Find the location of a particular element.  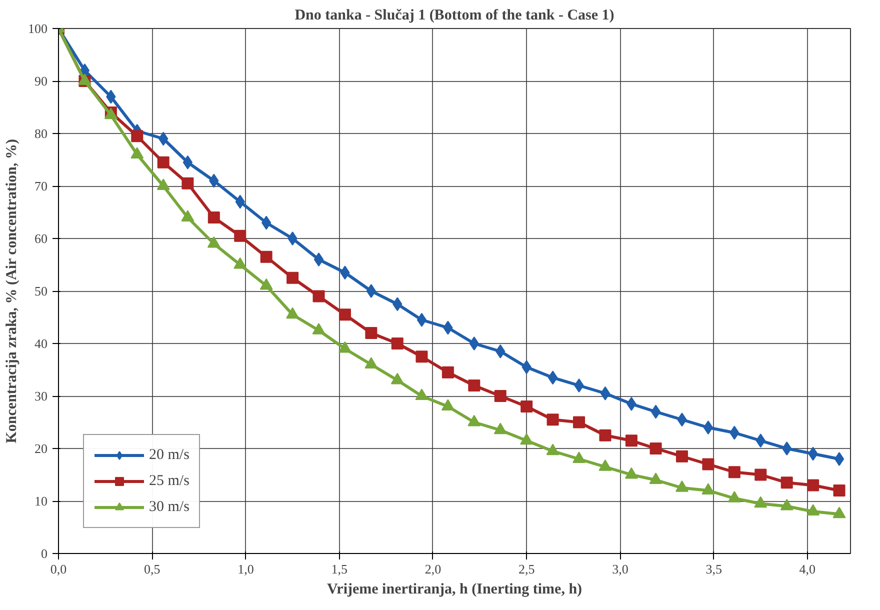

legend-label: 25 m/s is located at coordinates (169, 481).